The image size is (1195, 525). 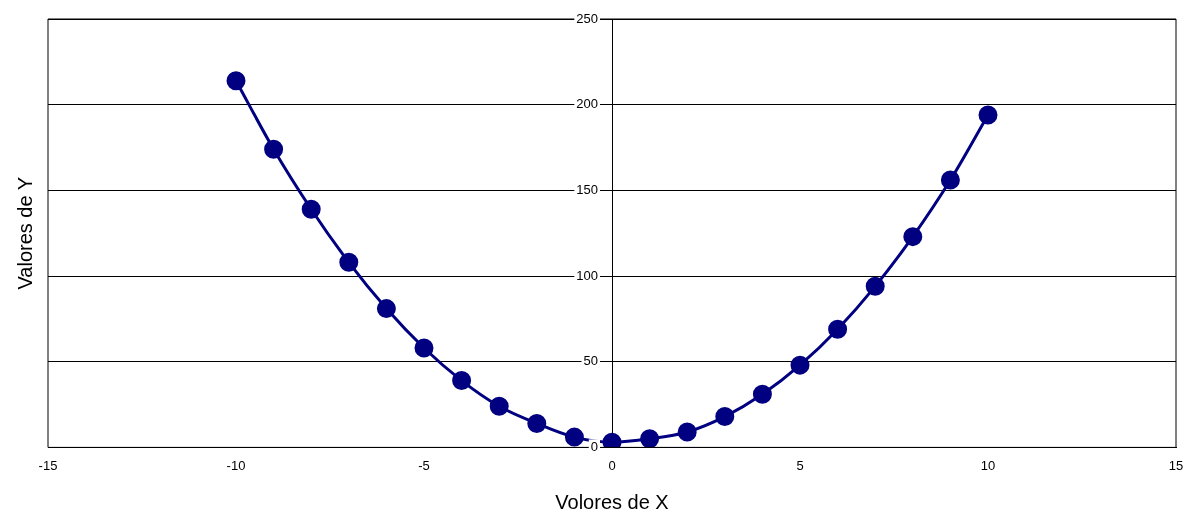 I want to click on y-tick-label: 100, so click(x=587, y=275).